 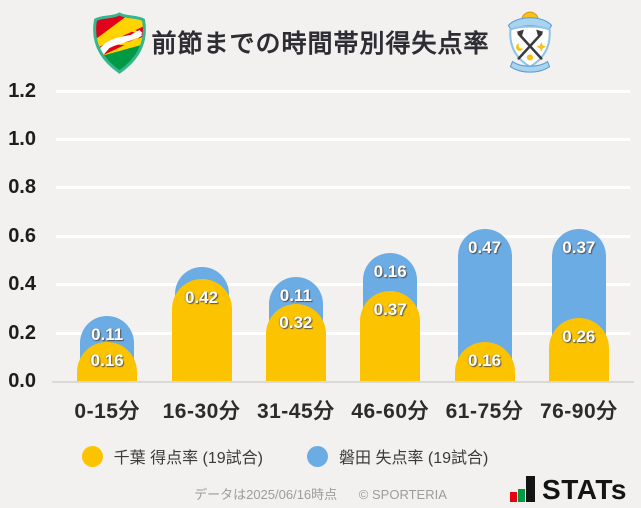 What do you see at coordinates (201, 297) in the screenshot?
I see `bar-value-label: 0.42` at bounding box center [201, 297].